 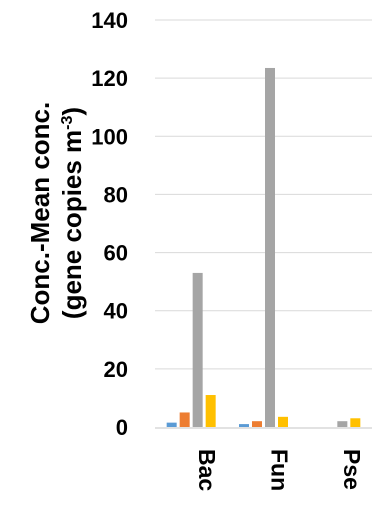 What do you see at coordinates (116, 253) in the screenshot?
I see `y-tick-label: 60` at bounding box center [116, 253].